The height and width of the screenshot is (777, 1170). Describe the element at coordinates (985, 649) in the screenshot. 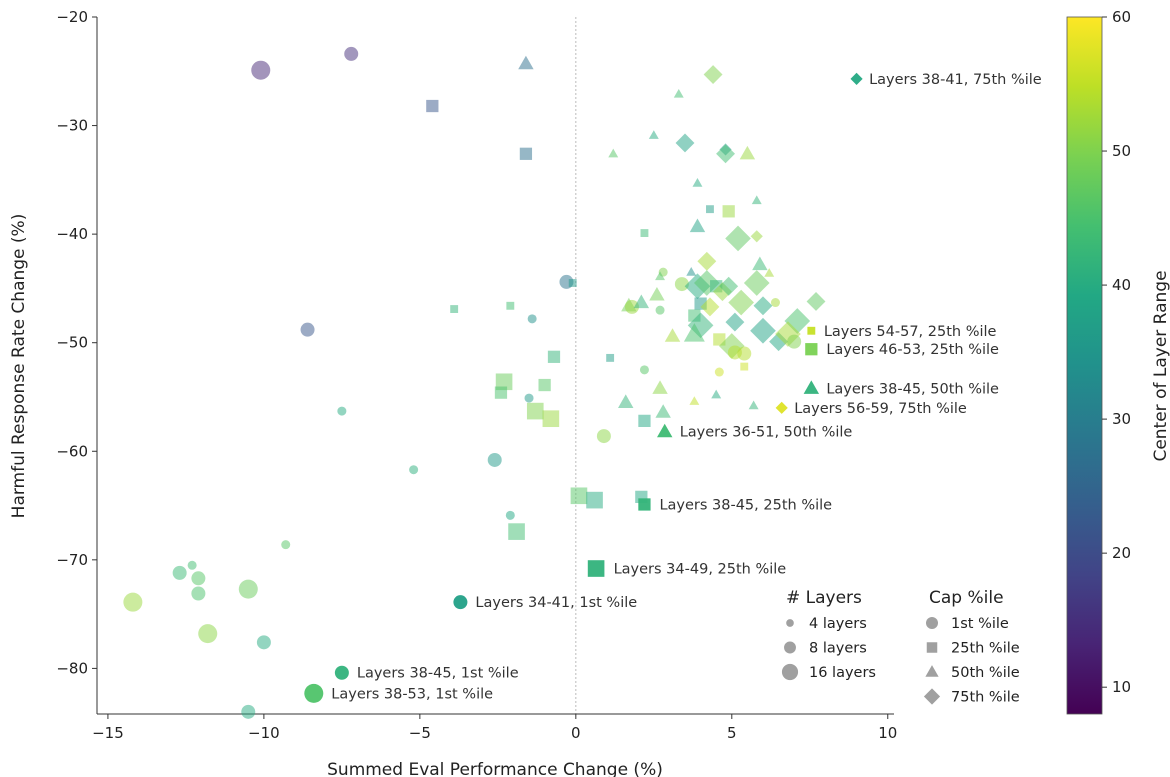

I see `shape-legend-label: 25th %ile` at that location.